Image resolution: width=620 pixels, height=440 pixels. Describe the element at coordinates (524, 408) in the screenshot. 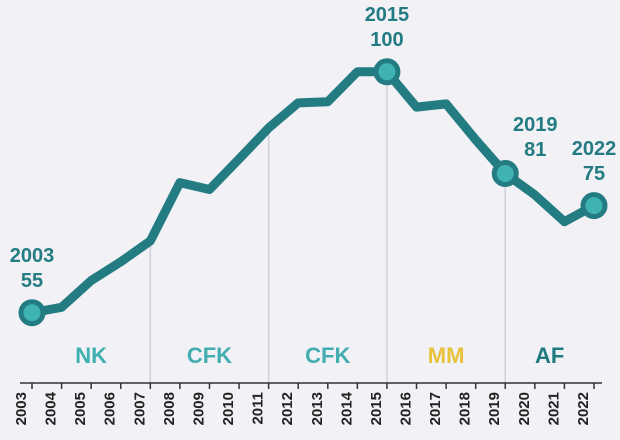

I see `x-tick-label: 2020` at that location.